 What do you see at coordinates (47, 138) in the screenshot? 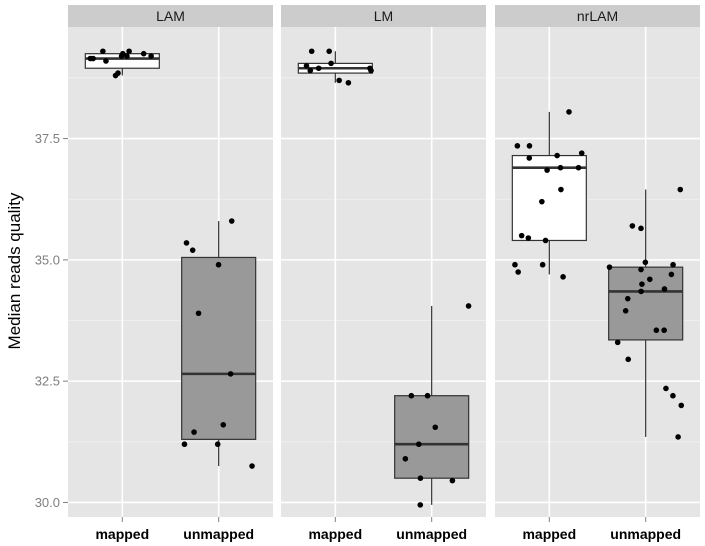
I see `y-tick-label: 37.5` at bounding box center [47, 138].